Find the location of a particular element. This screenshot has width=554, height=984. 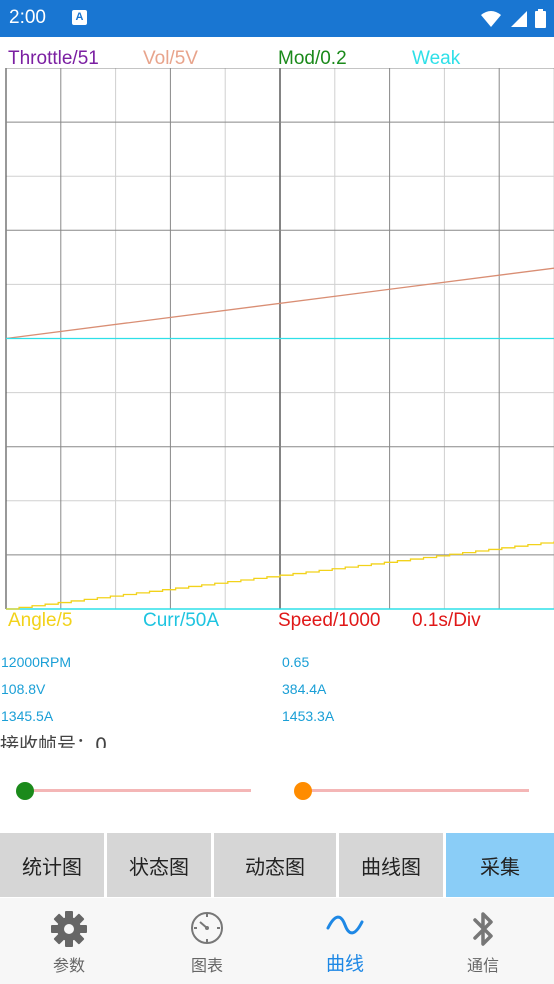

battery-icon is located at coordinates (540, 18).